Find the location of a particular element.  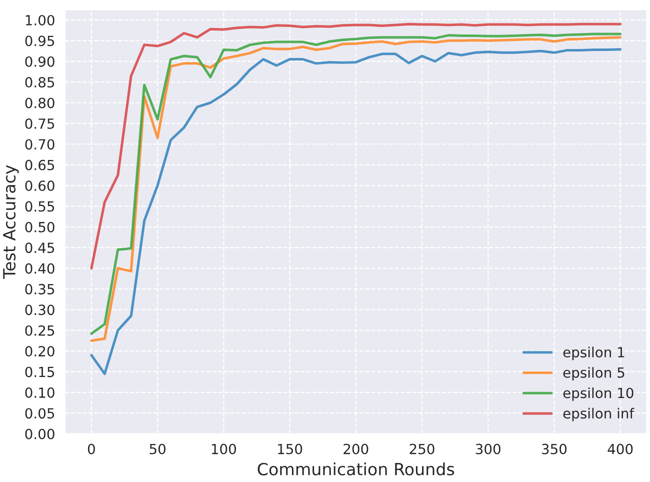

y-tick-label: 0.95 is located at coordinates (39, 41).